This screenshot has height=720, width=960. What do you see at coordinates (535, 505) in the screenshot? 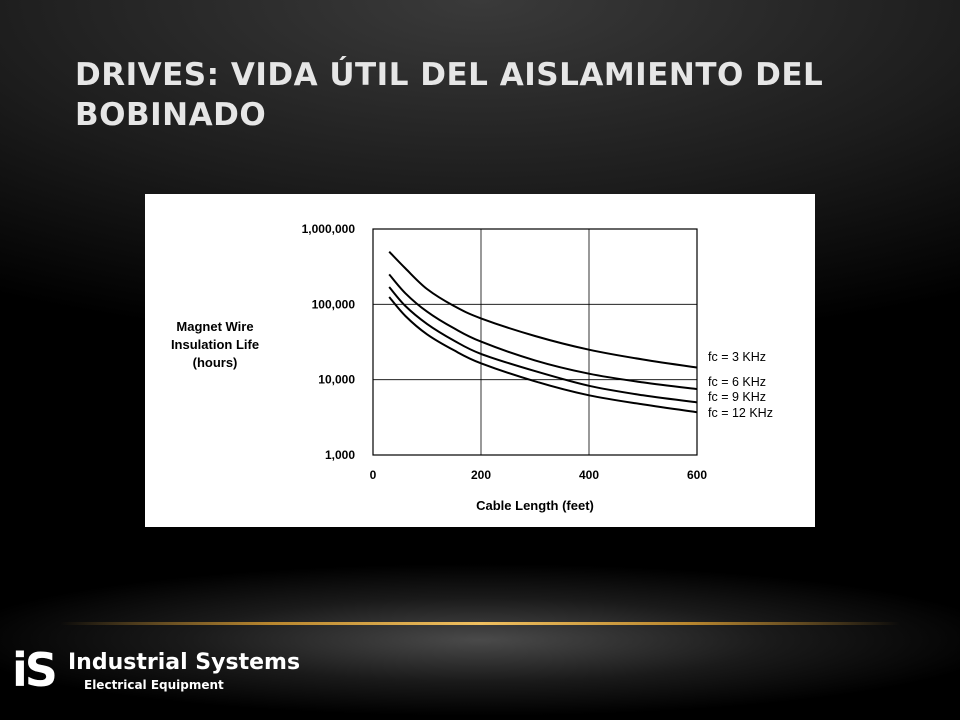
I see `x-axis-label: Cable Length (feet)` at bounding box center [535, 505].